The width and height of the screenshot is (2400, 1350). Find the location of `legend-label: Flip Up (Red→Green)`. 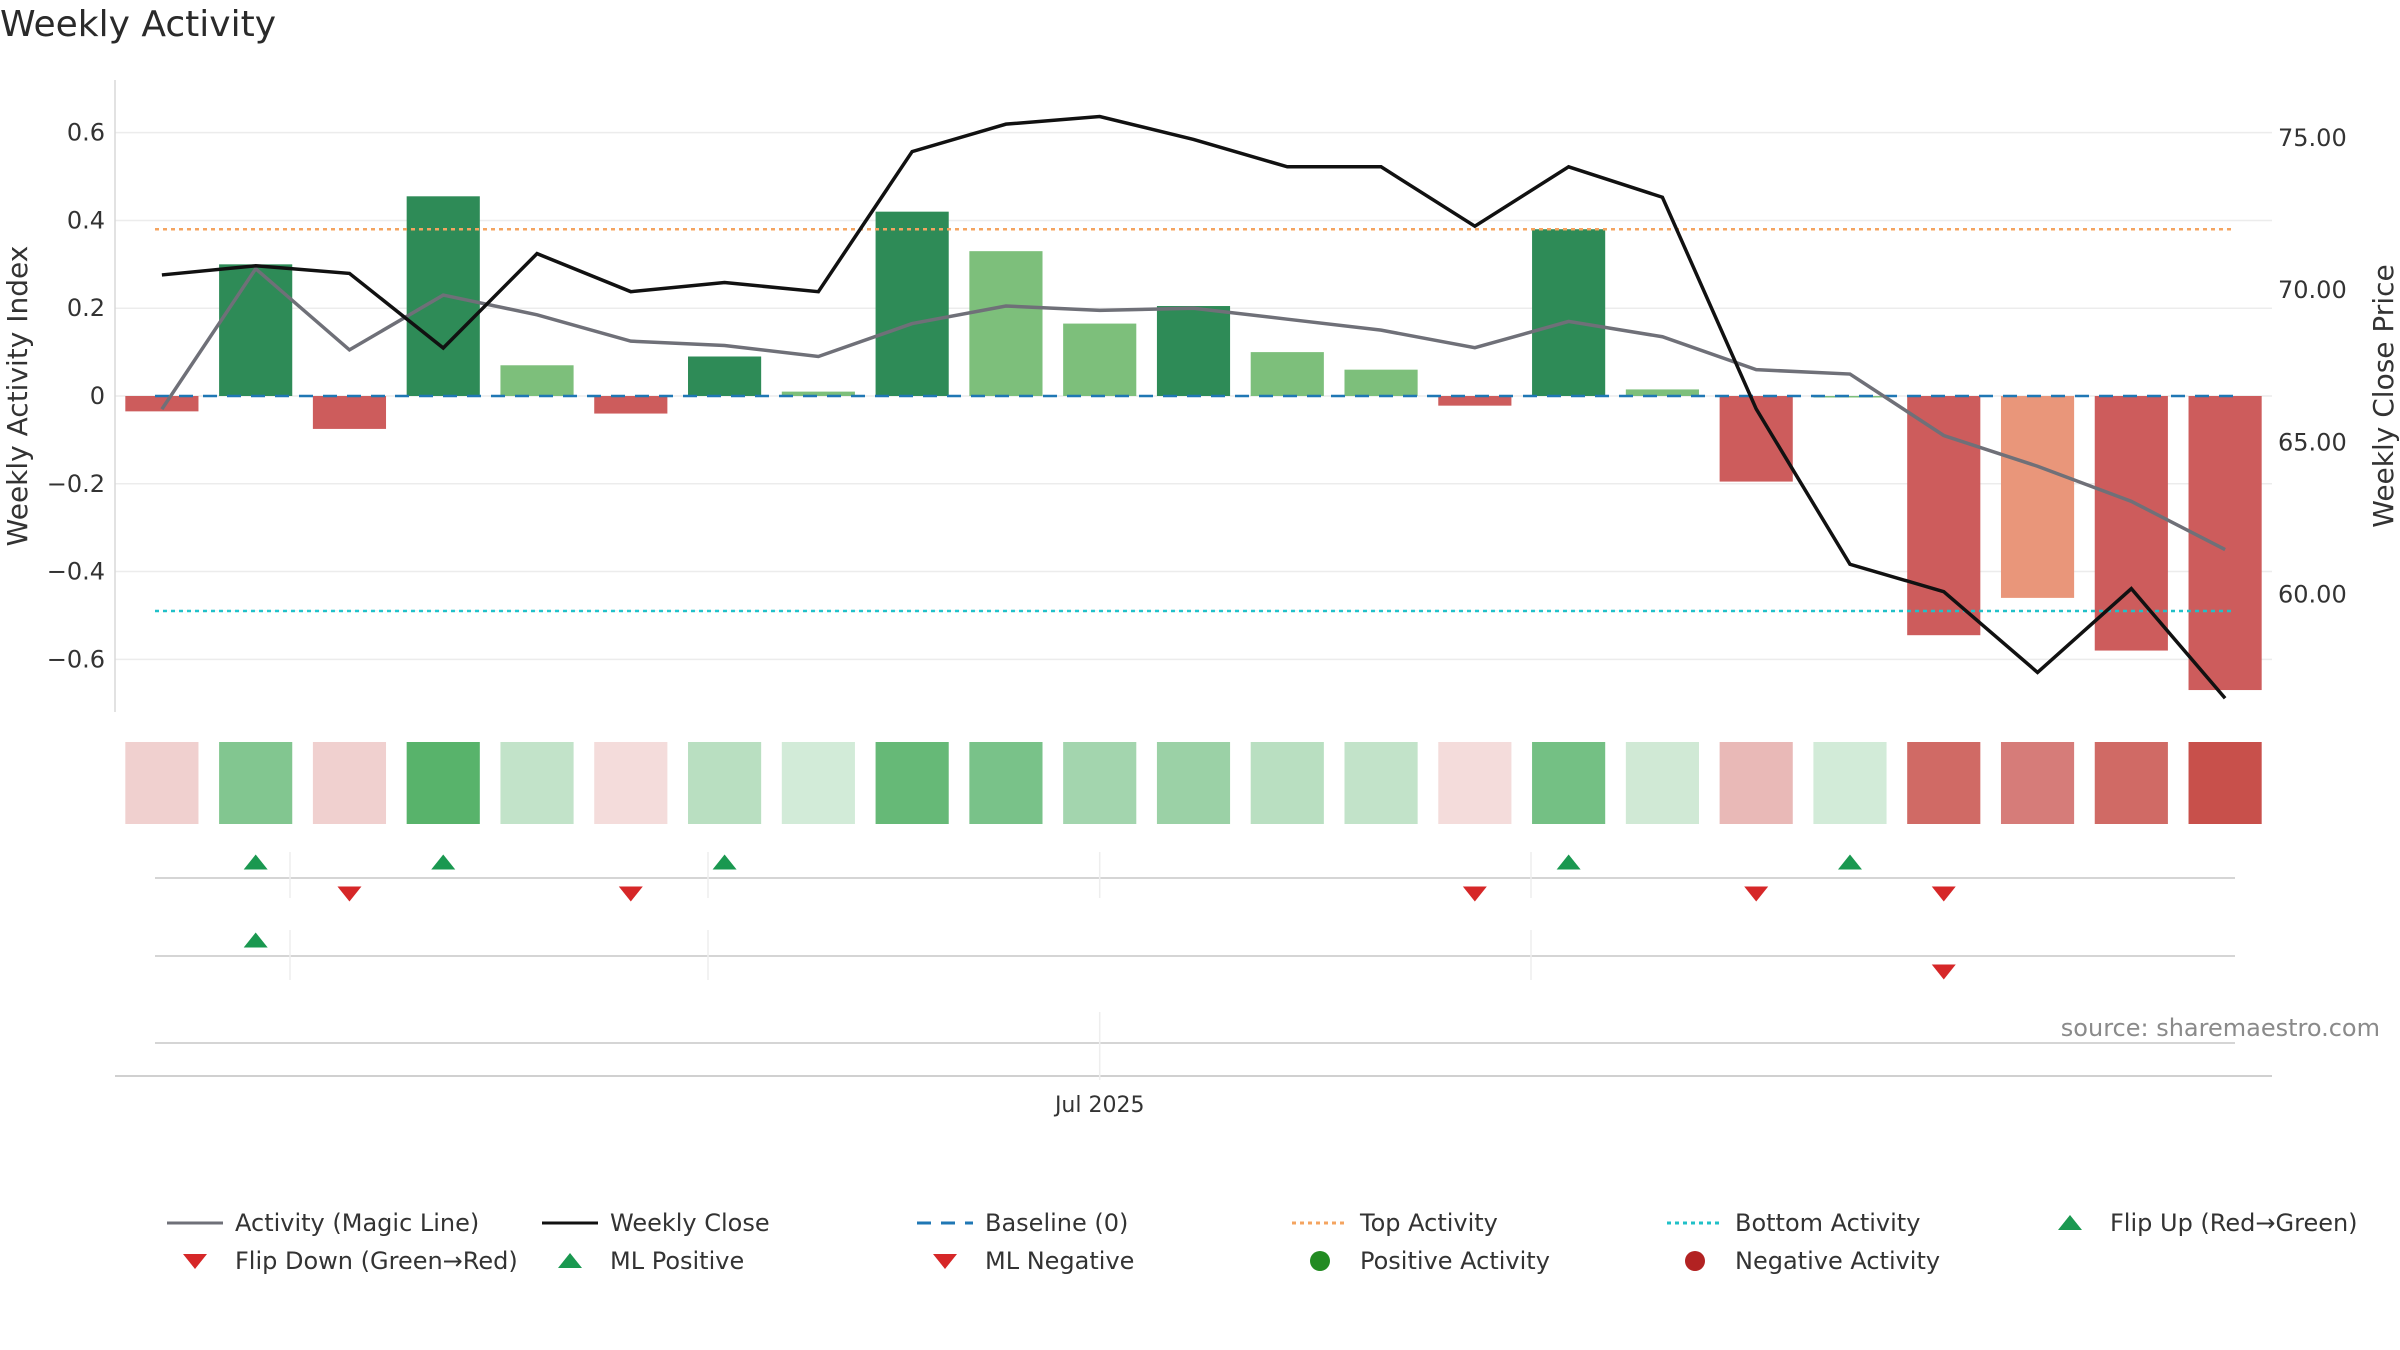

legend-label: Flip Up (Red→Green) is located at coordinates (2234, 1223).